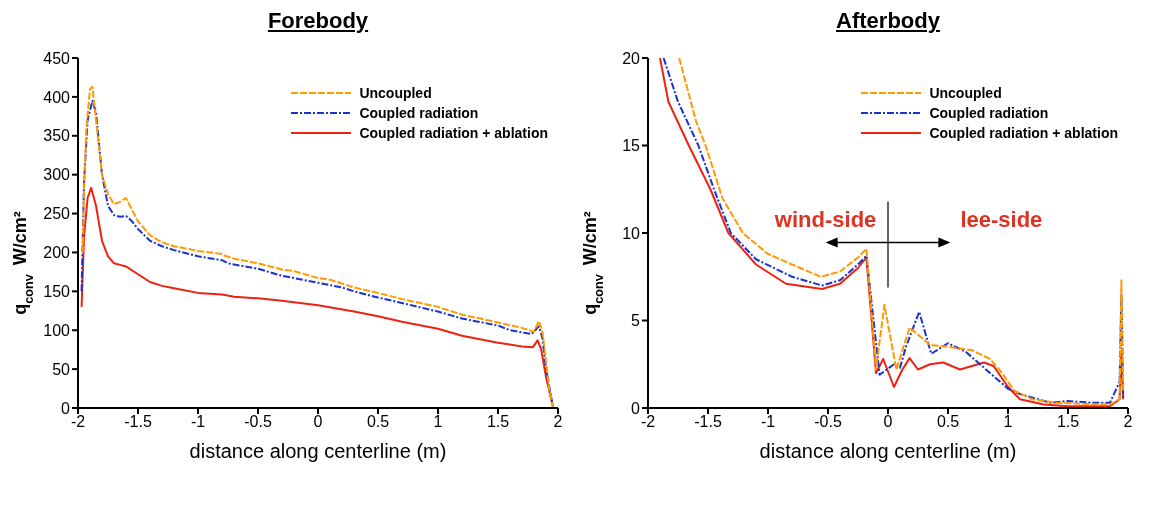 The image size is (1156, 529). I want to click on y-tick-label: 150, so click(57, 292).